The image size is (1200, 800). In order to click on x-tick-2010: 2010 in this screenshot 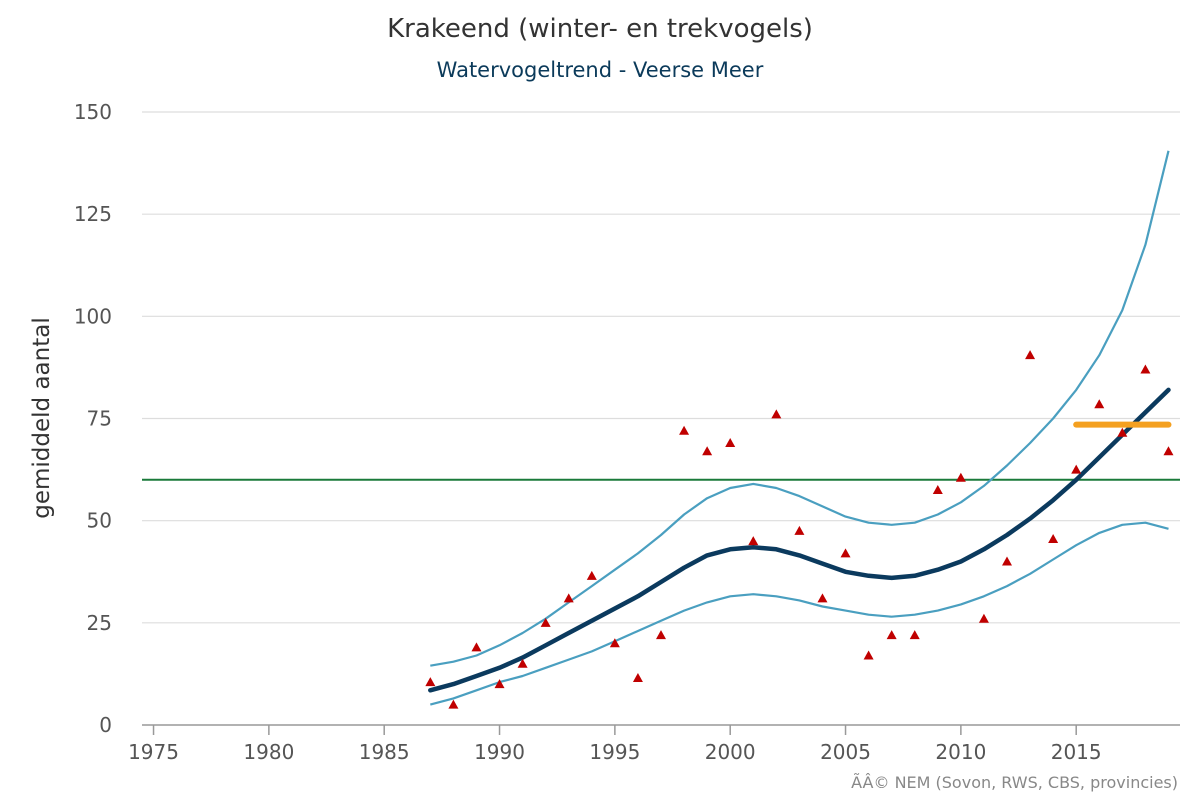, I will do `click(960, 752)`.